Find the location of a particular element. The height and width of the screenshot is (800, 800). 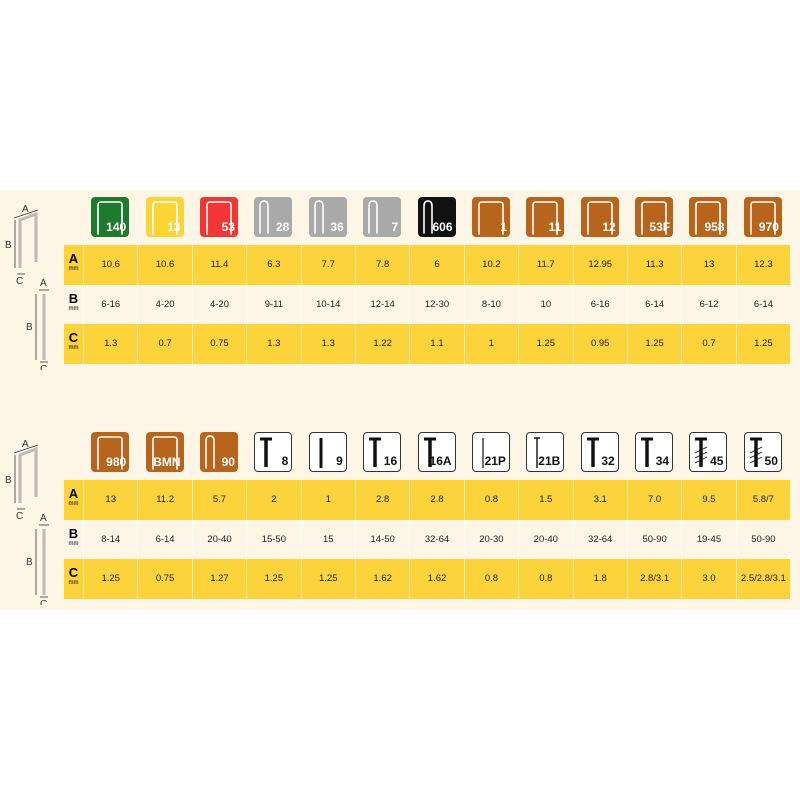

value-cell: 8-10 is located at coordinates (490, 304).